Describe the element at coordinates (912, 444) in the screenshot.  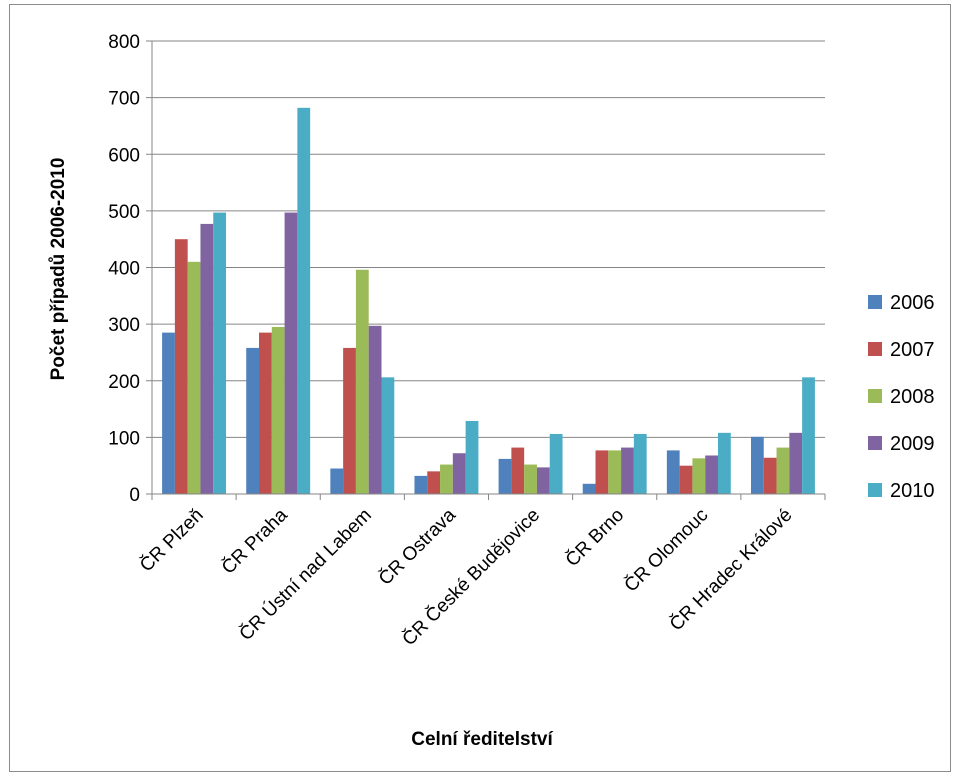
I see `legend-label-2009: 2009` at that location.